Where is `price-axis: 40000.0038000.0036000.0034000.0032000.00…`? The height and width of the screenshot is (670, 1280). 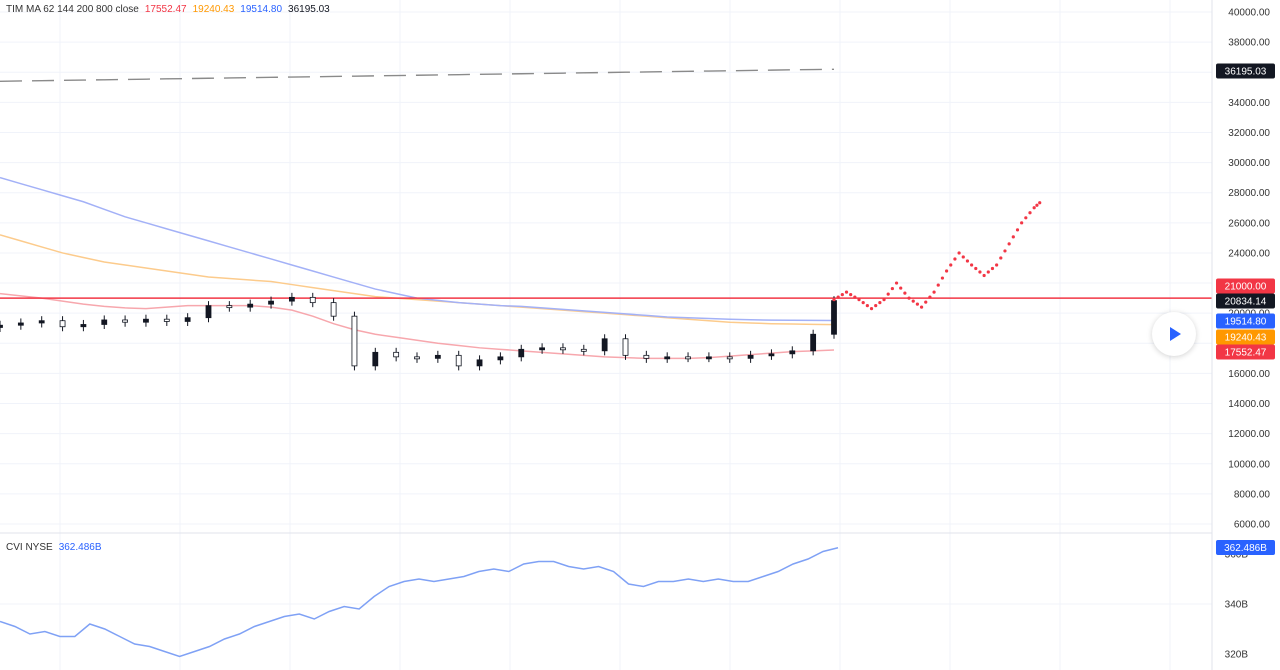 price-axis: 40000.0038000.0036000.0034000.0032000.00… is located at coordinates (1249, 269).